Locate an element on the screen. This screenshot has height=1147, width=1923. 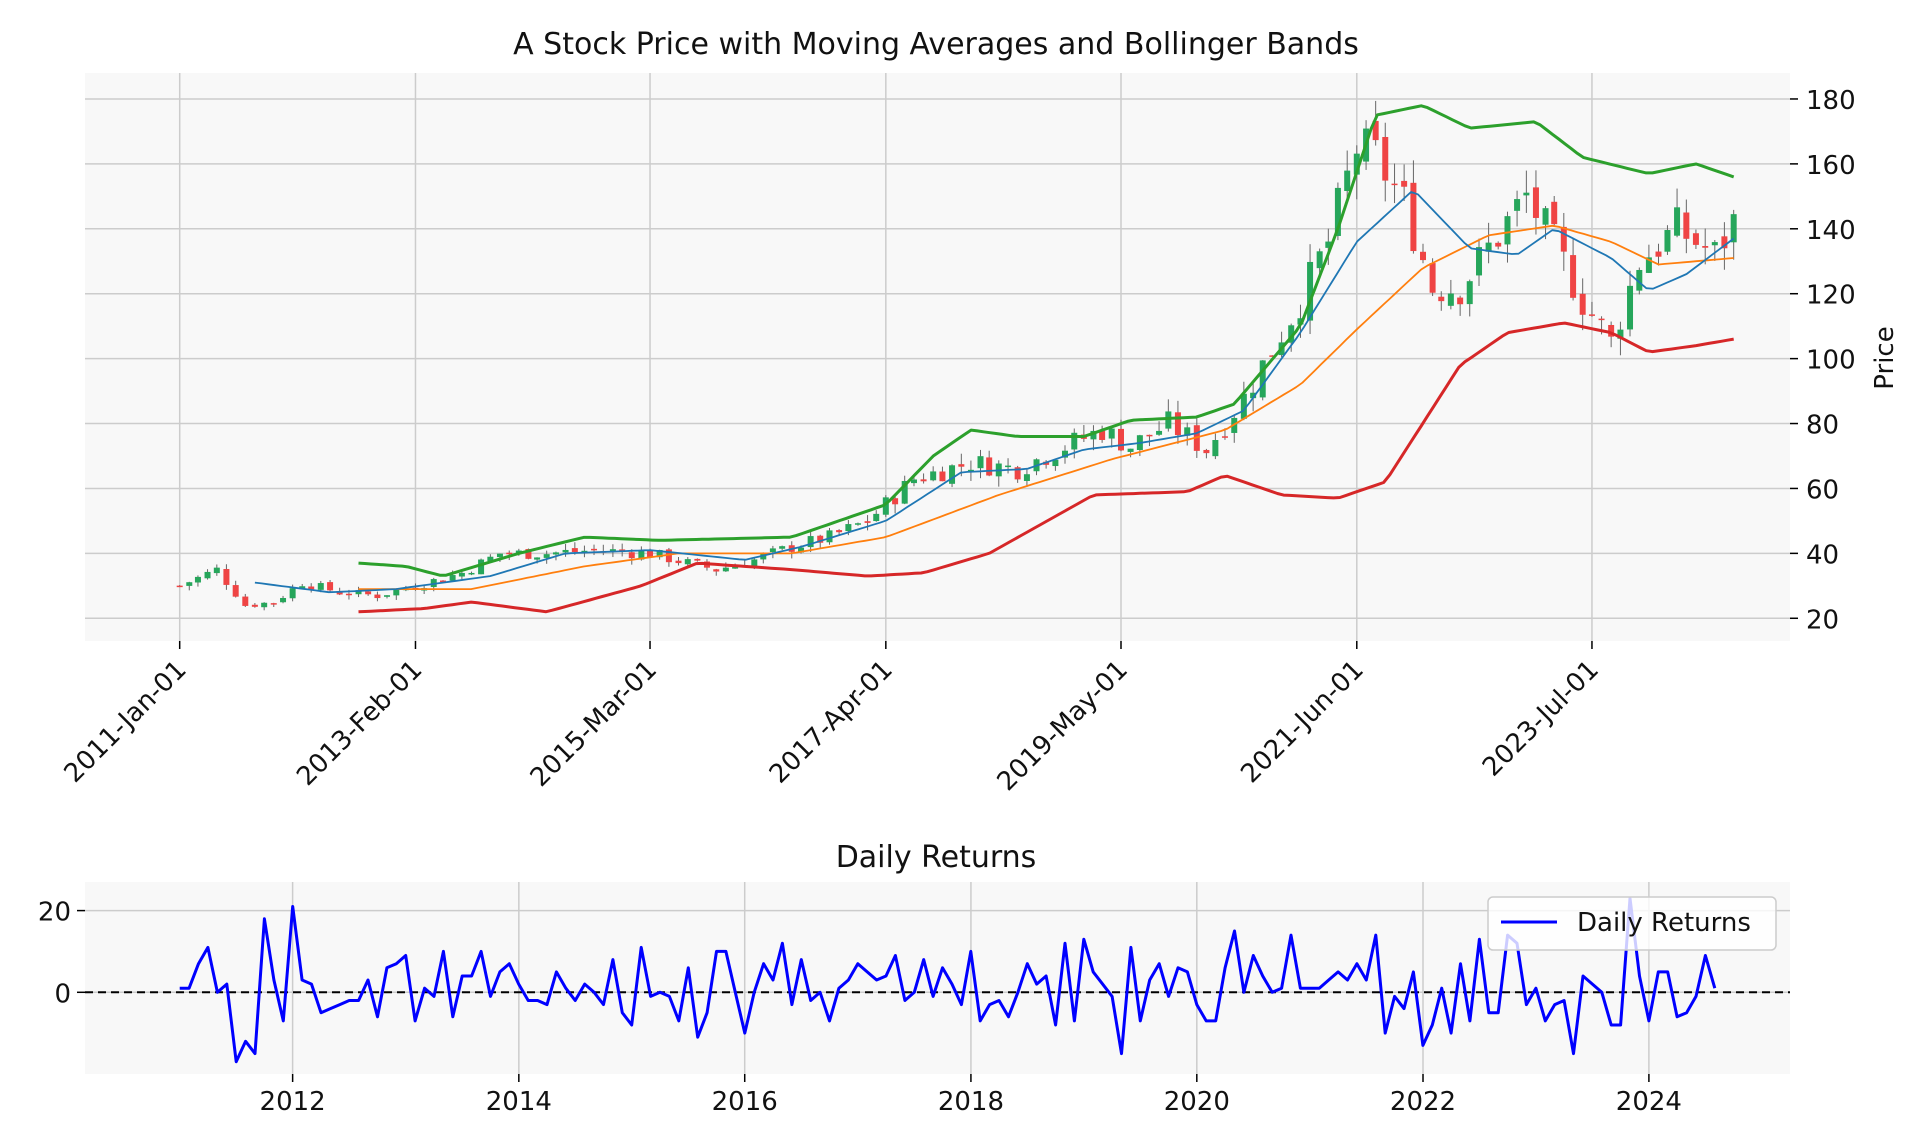
price-y-tick-label: 20 is located at coordinates (1822, 620).